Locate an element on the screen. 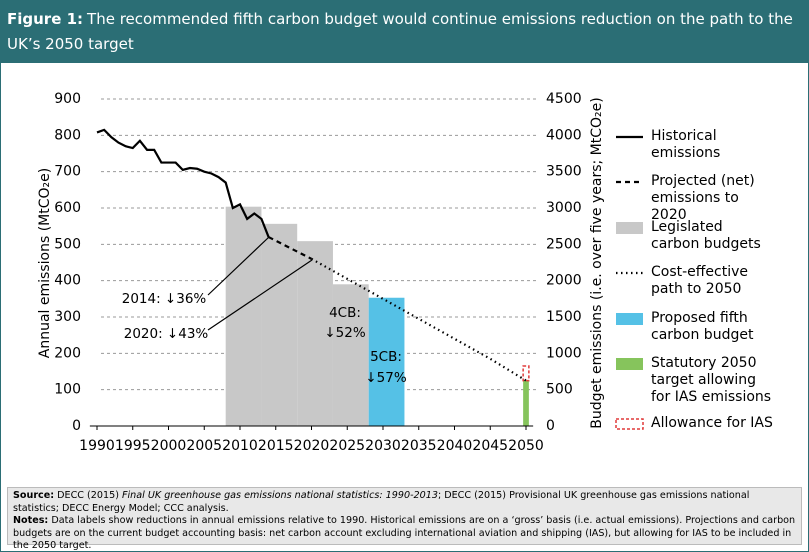 Image resolution: width=809 pixels, height=552 pixels. x-tick-label: 1995 is located at coordinates (133, 446).